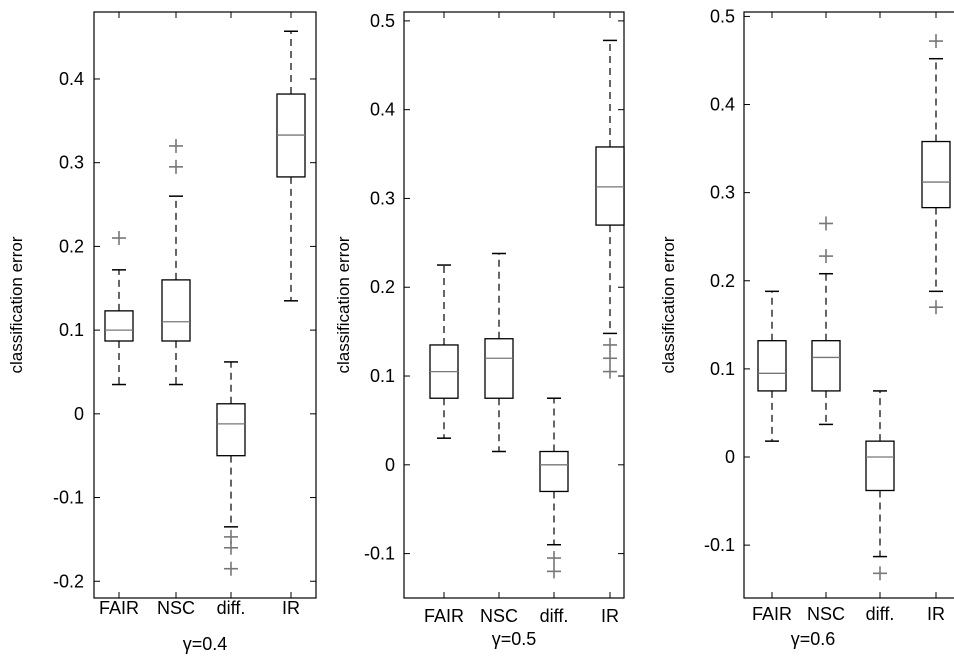 The image size is (954, 663). Describe the element at coordinates (514, 639) in the screenshot. I see `x-axis-label: γ=0.5` at that location.